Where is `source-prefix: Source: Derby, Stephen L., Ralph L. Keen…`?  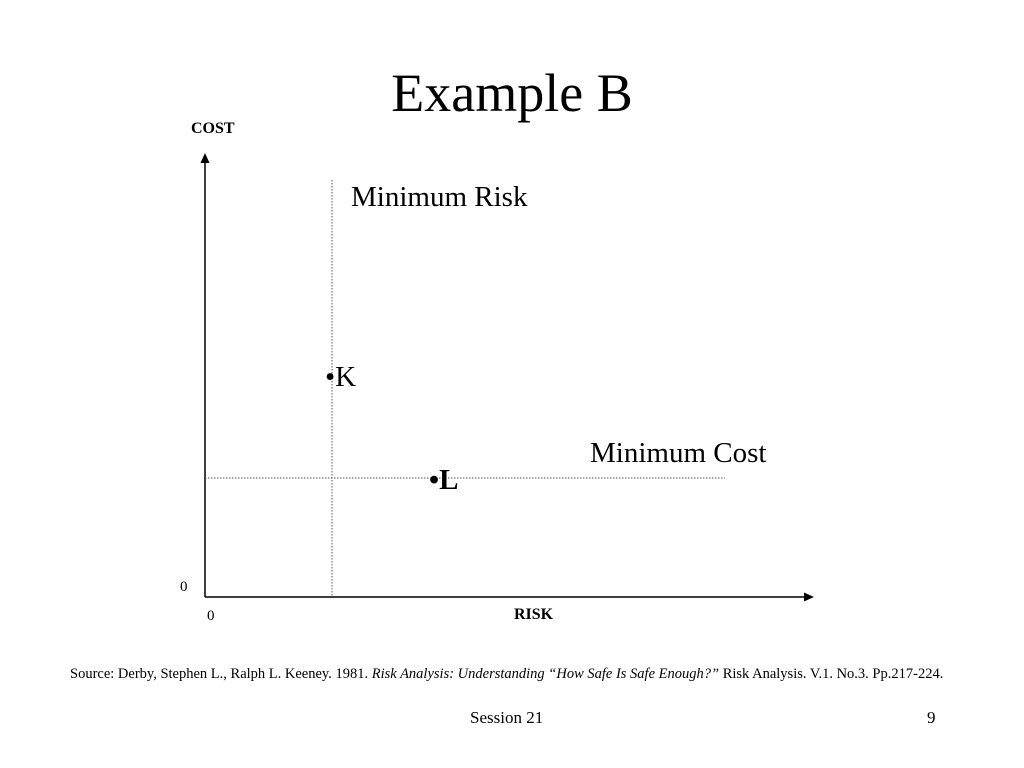 source-prefix: Source: Derby, Stephen L., Ralph L. Keen… is located at coordinates (221, 674).